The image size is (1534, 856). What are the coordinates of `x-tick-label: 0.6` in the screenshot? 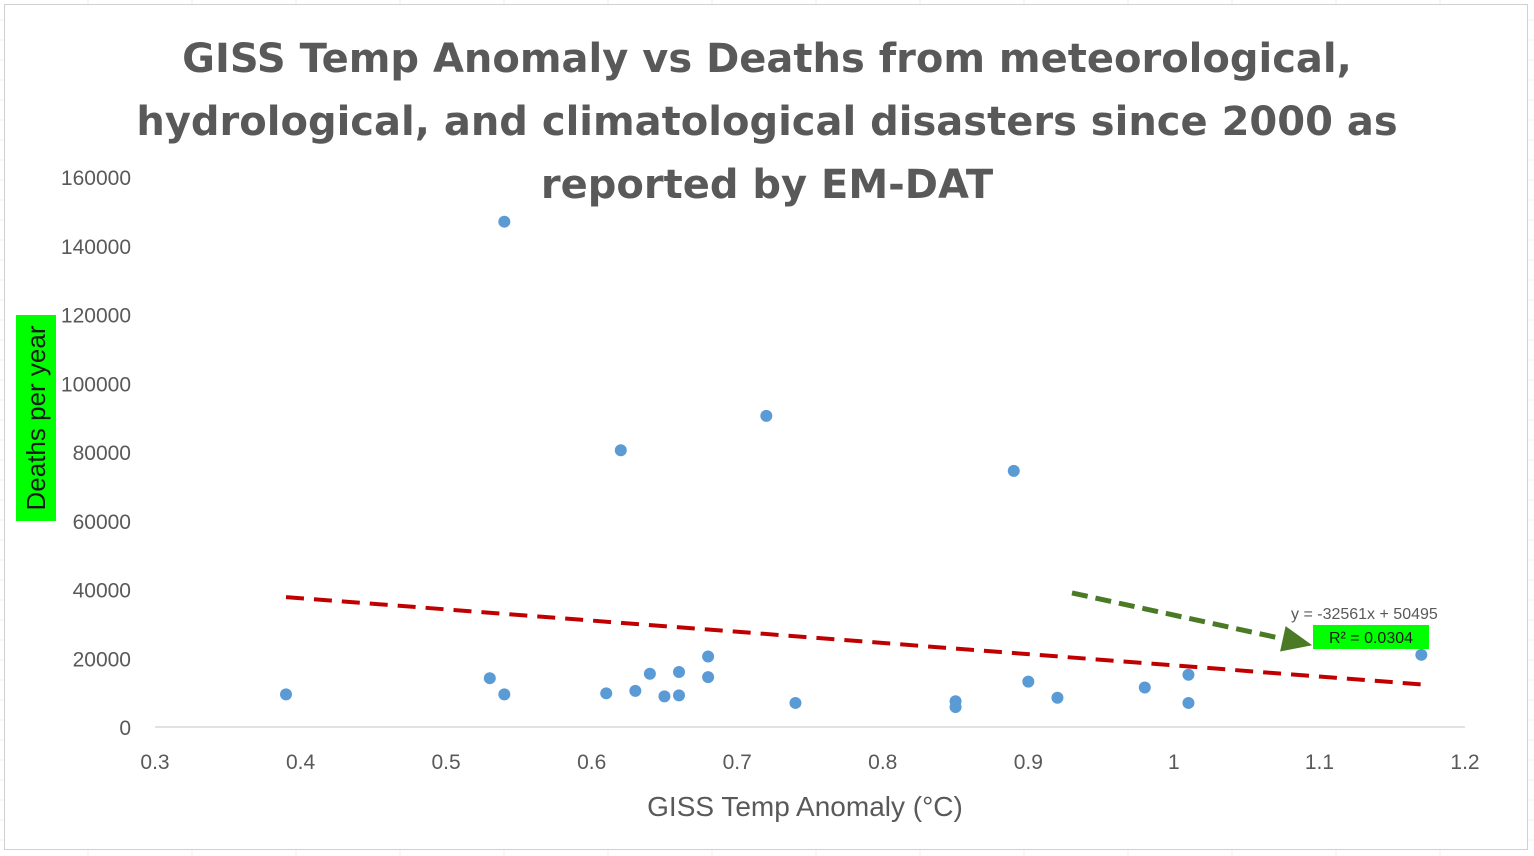 It's located at (591, 762).